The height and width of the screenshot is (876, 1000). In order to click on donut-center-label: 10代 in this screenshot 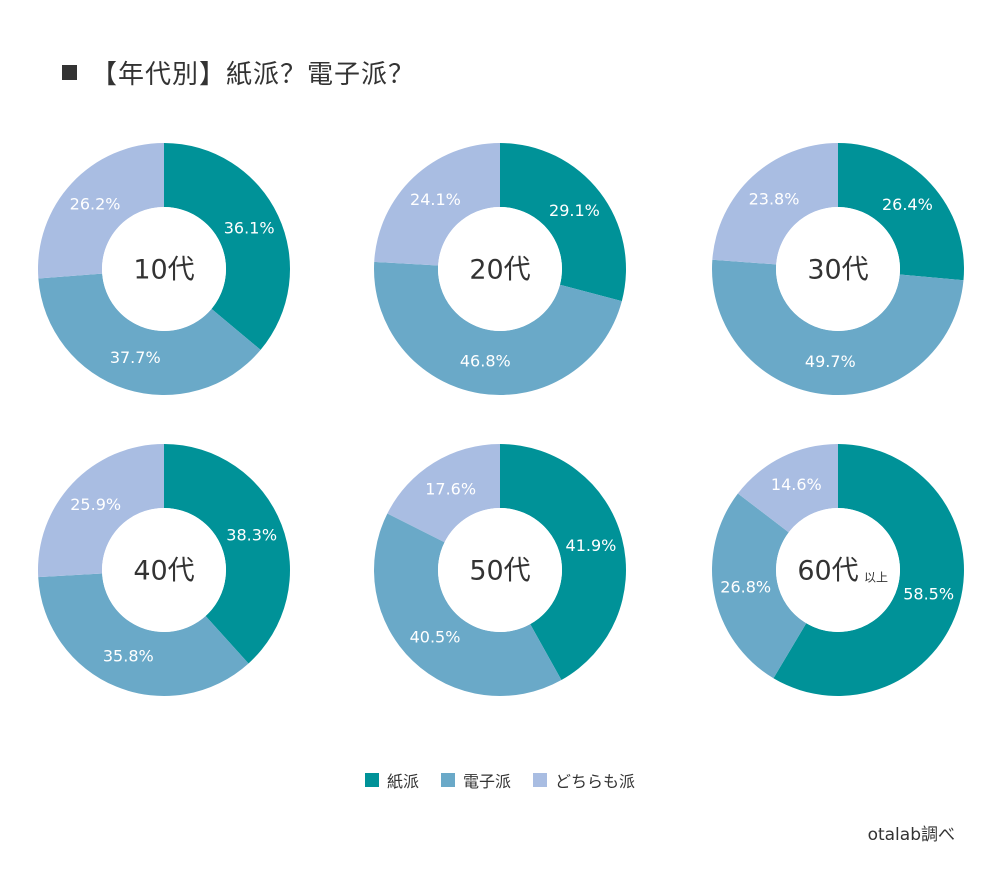, I will do `click(163, 270)`.